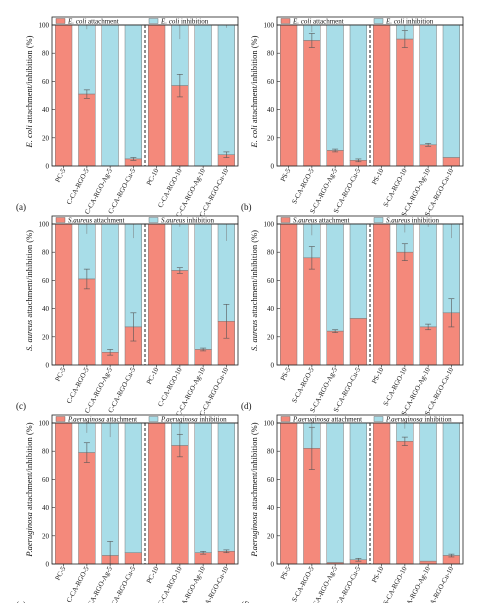 The height and width of the screenshot is (603, 478). I want to click on legend-label-inhibition: S.aureus inhibition, so click(413, 221).